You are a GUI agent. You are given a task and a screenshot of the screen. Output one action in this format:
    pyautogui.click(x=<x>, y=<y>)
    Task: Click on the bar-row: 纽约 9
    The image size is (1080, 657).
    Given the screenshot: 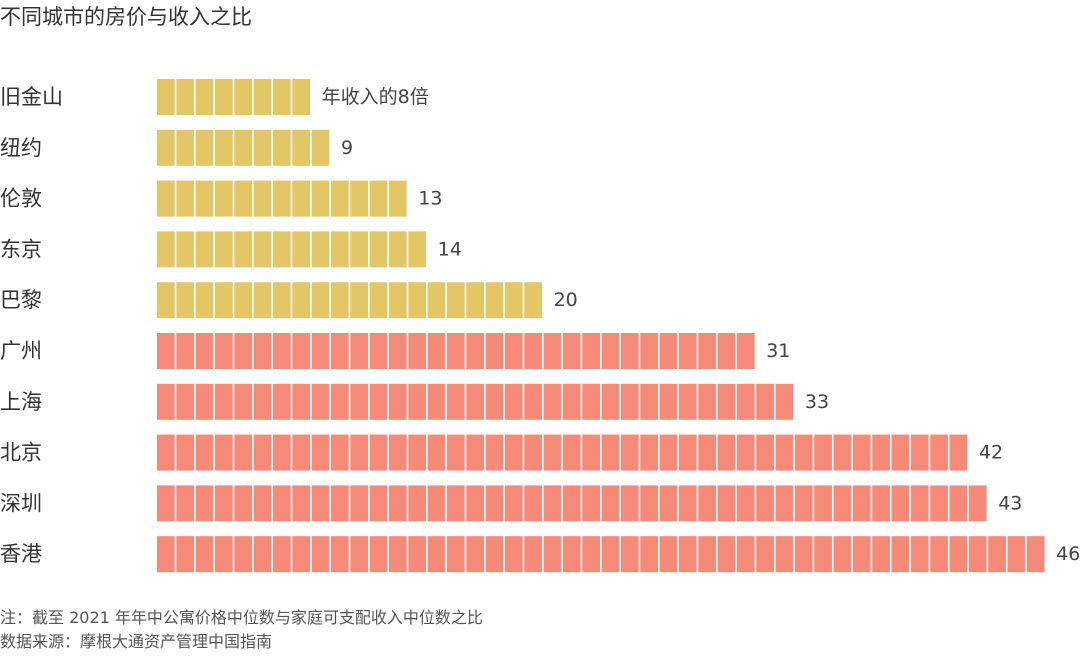 What is the action you would take?
    pyautogui.click(x=176, y=147)
    